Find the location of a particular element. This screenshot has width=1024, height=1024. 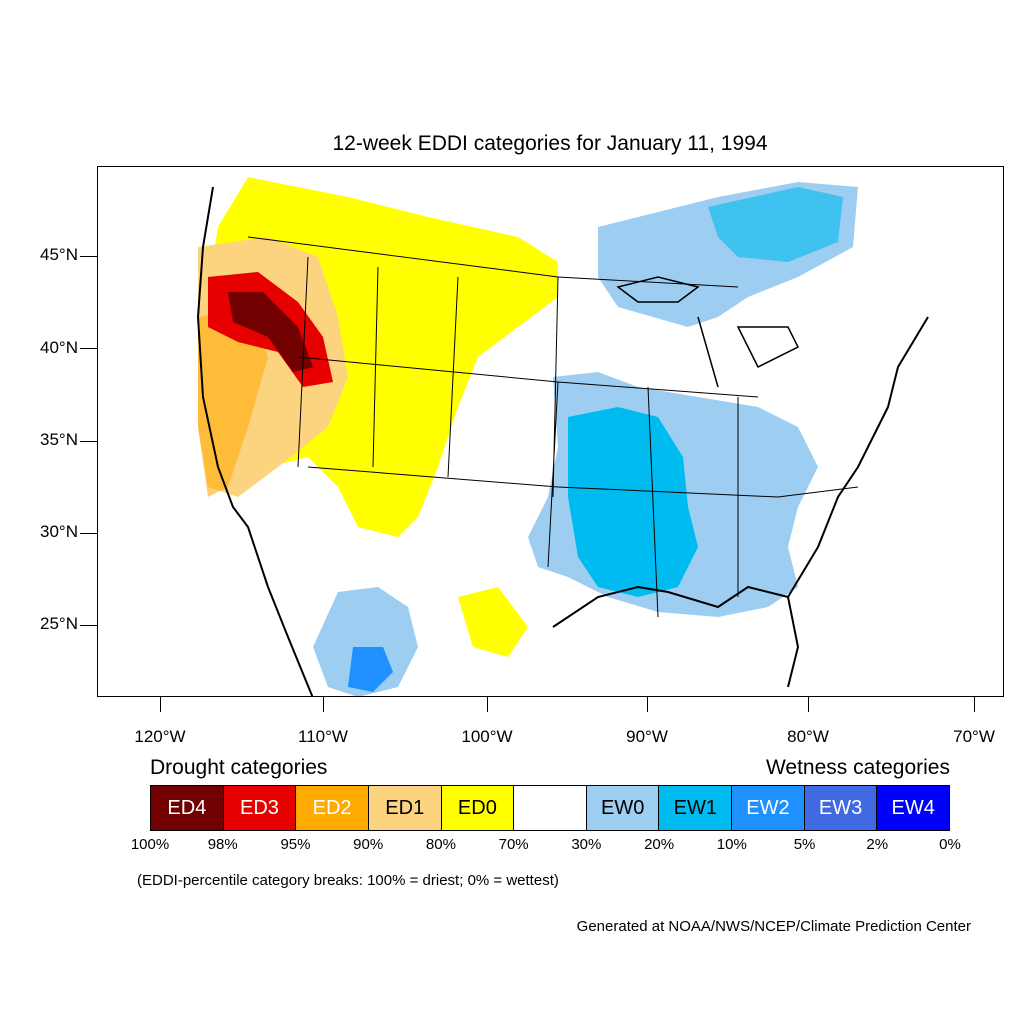

south-texas-drought-region is located at coordinates (493, 622).